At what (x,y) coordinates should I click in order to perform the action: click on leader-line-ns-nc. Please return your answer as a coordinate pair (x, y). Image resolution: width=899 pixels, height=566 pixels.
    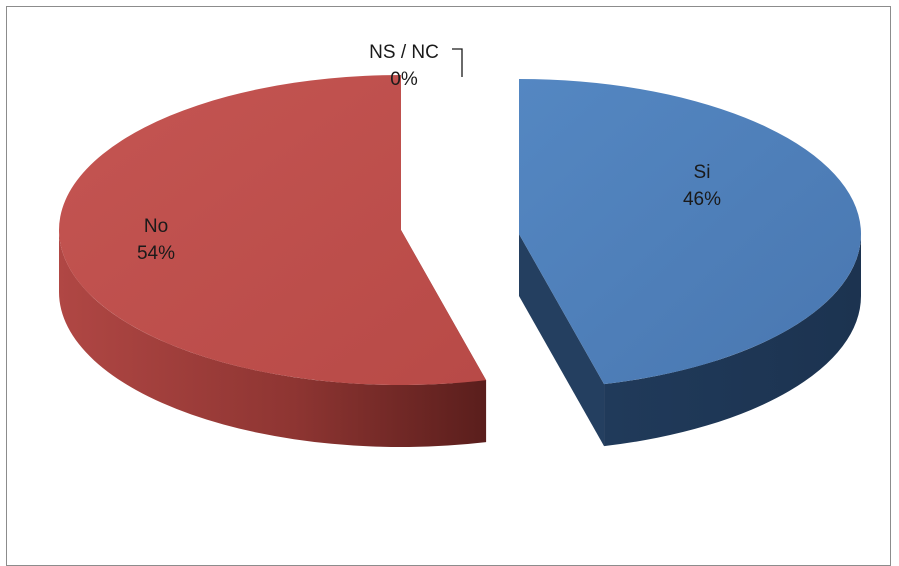
    Looking at the image, I should click on (457, 62).